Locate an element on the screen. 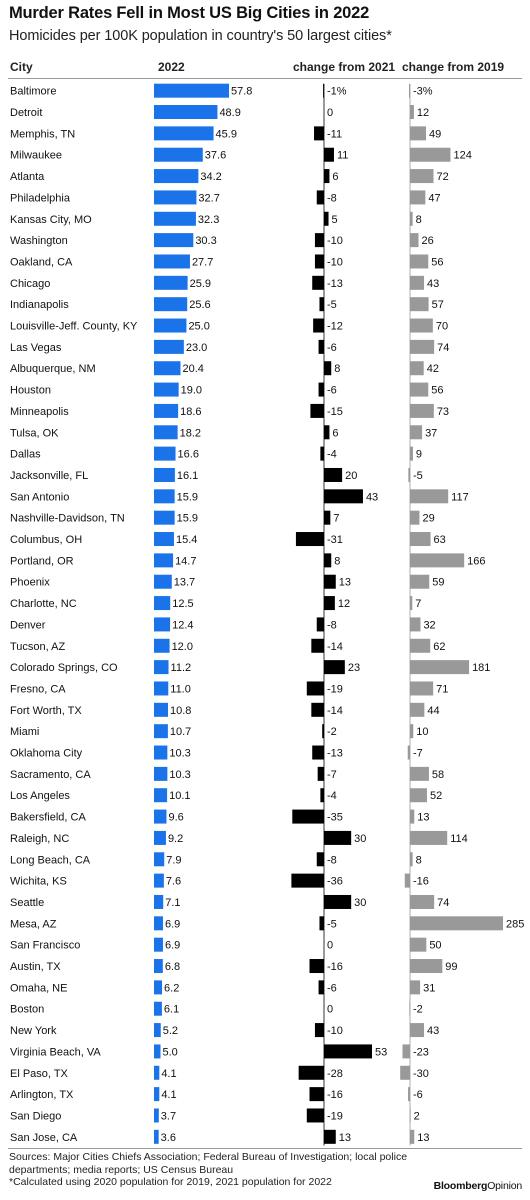 The height and width of the screenshot is (1200, 530). city-label: Memphis, TN is located at coordinates (42, 134).